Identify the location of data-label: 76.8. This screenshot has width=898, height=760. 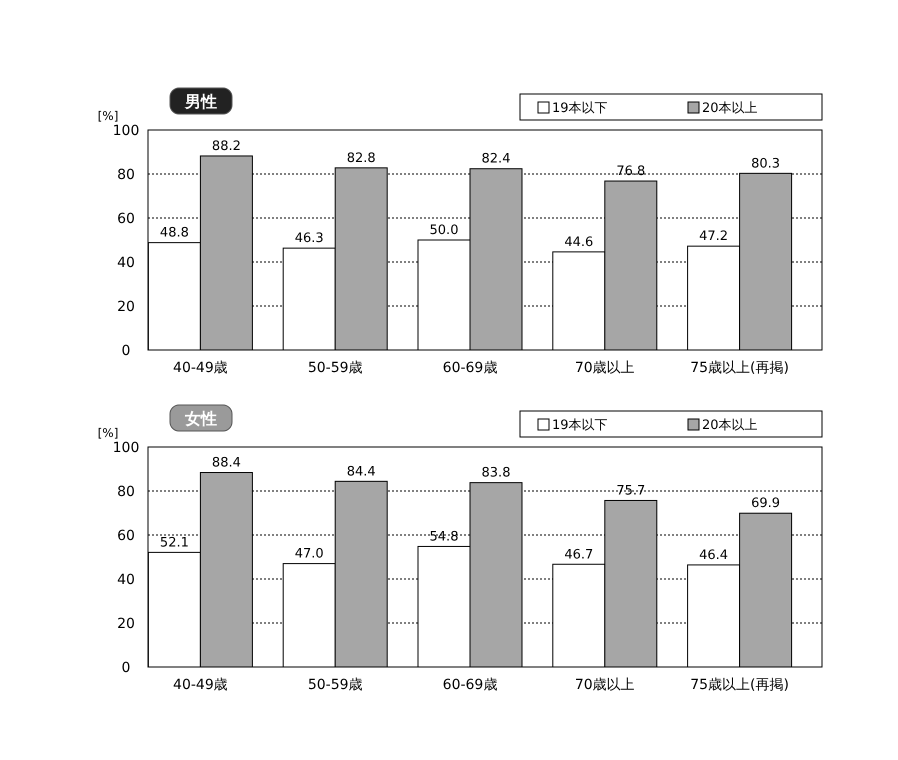
(631, 172).